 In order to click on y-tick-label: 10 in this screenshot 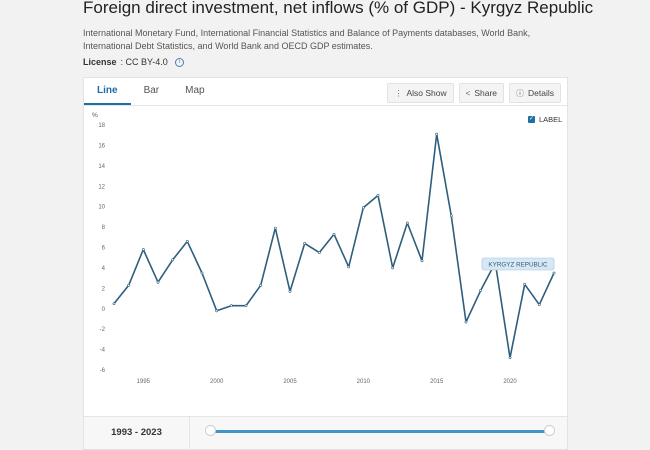, I will do `click(101, 208)`.